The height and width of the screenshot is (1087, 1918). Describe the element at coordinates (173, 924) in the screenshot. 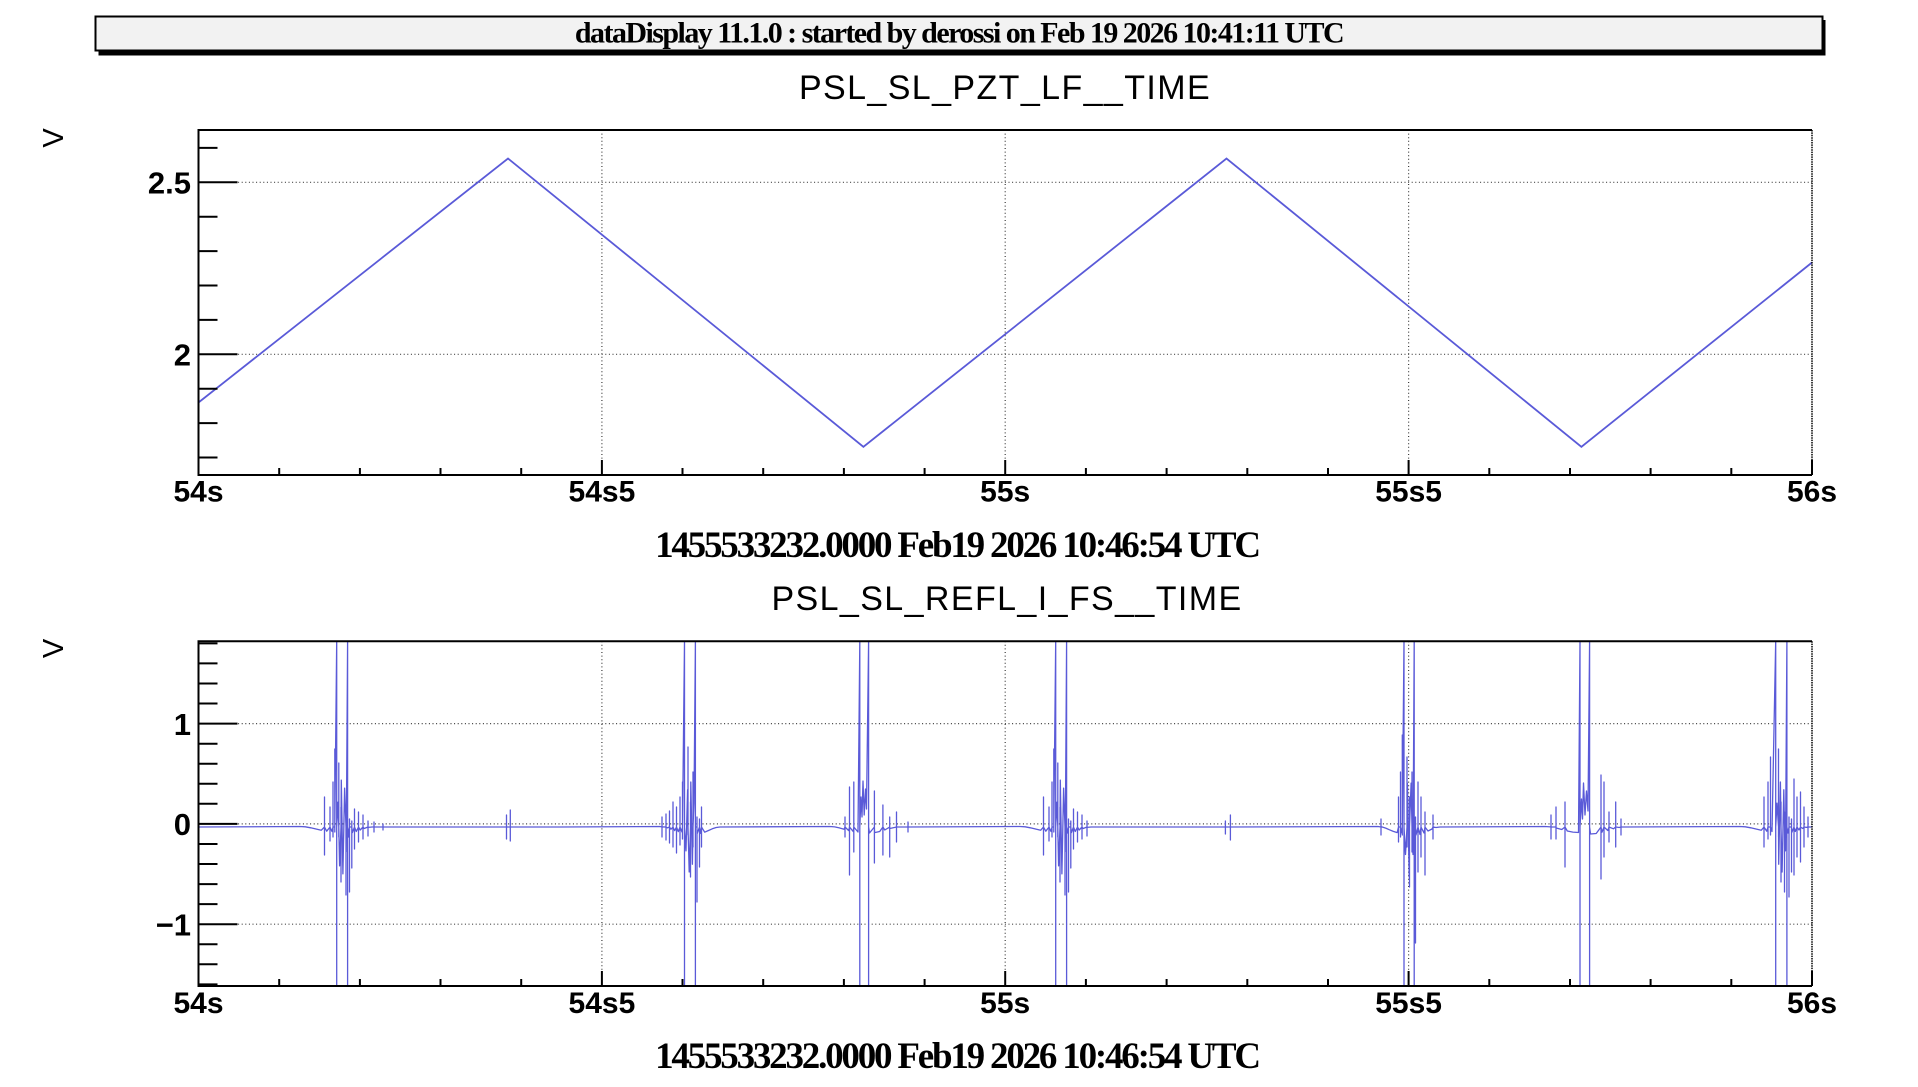

I see `svg-text: −1` at that location.